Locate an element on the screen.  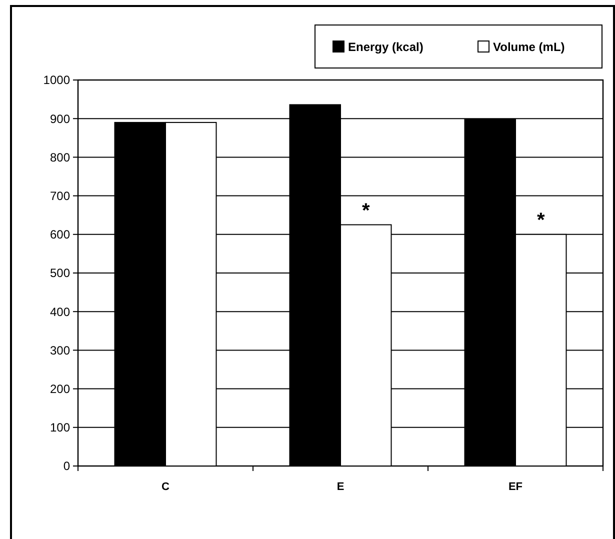
x-tick-label: EF is located at coordinates (515, 487).